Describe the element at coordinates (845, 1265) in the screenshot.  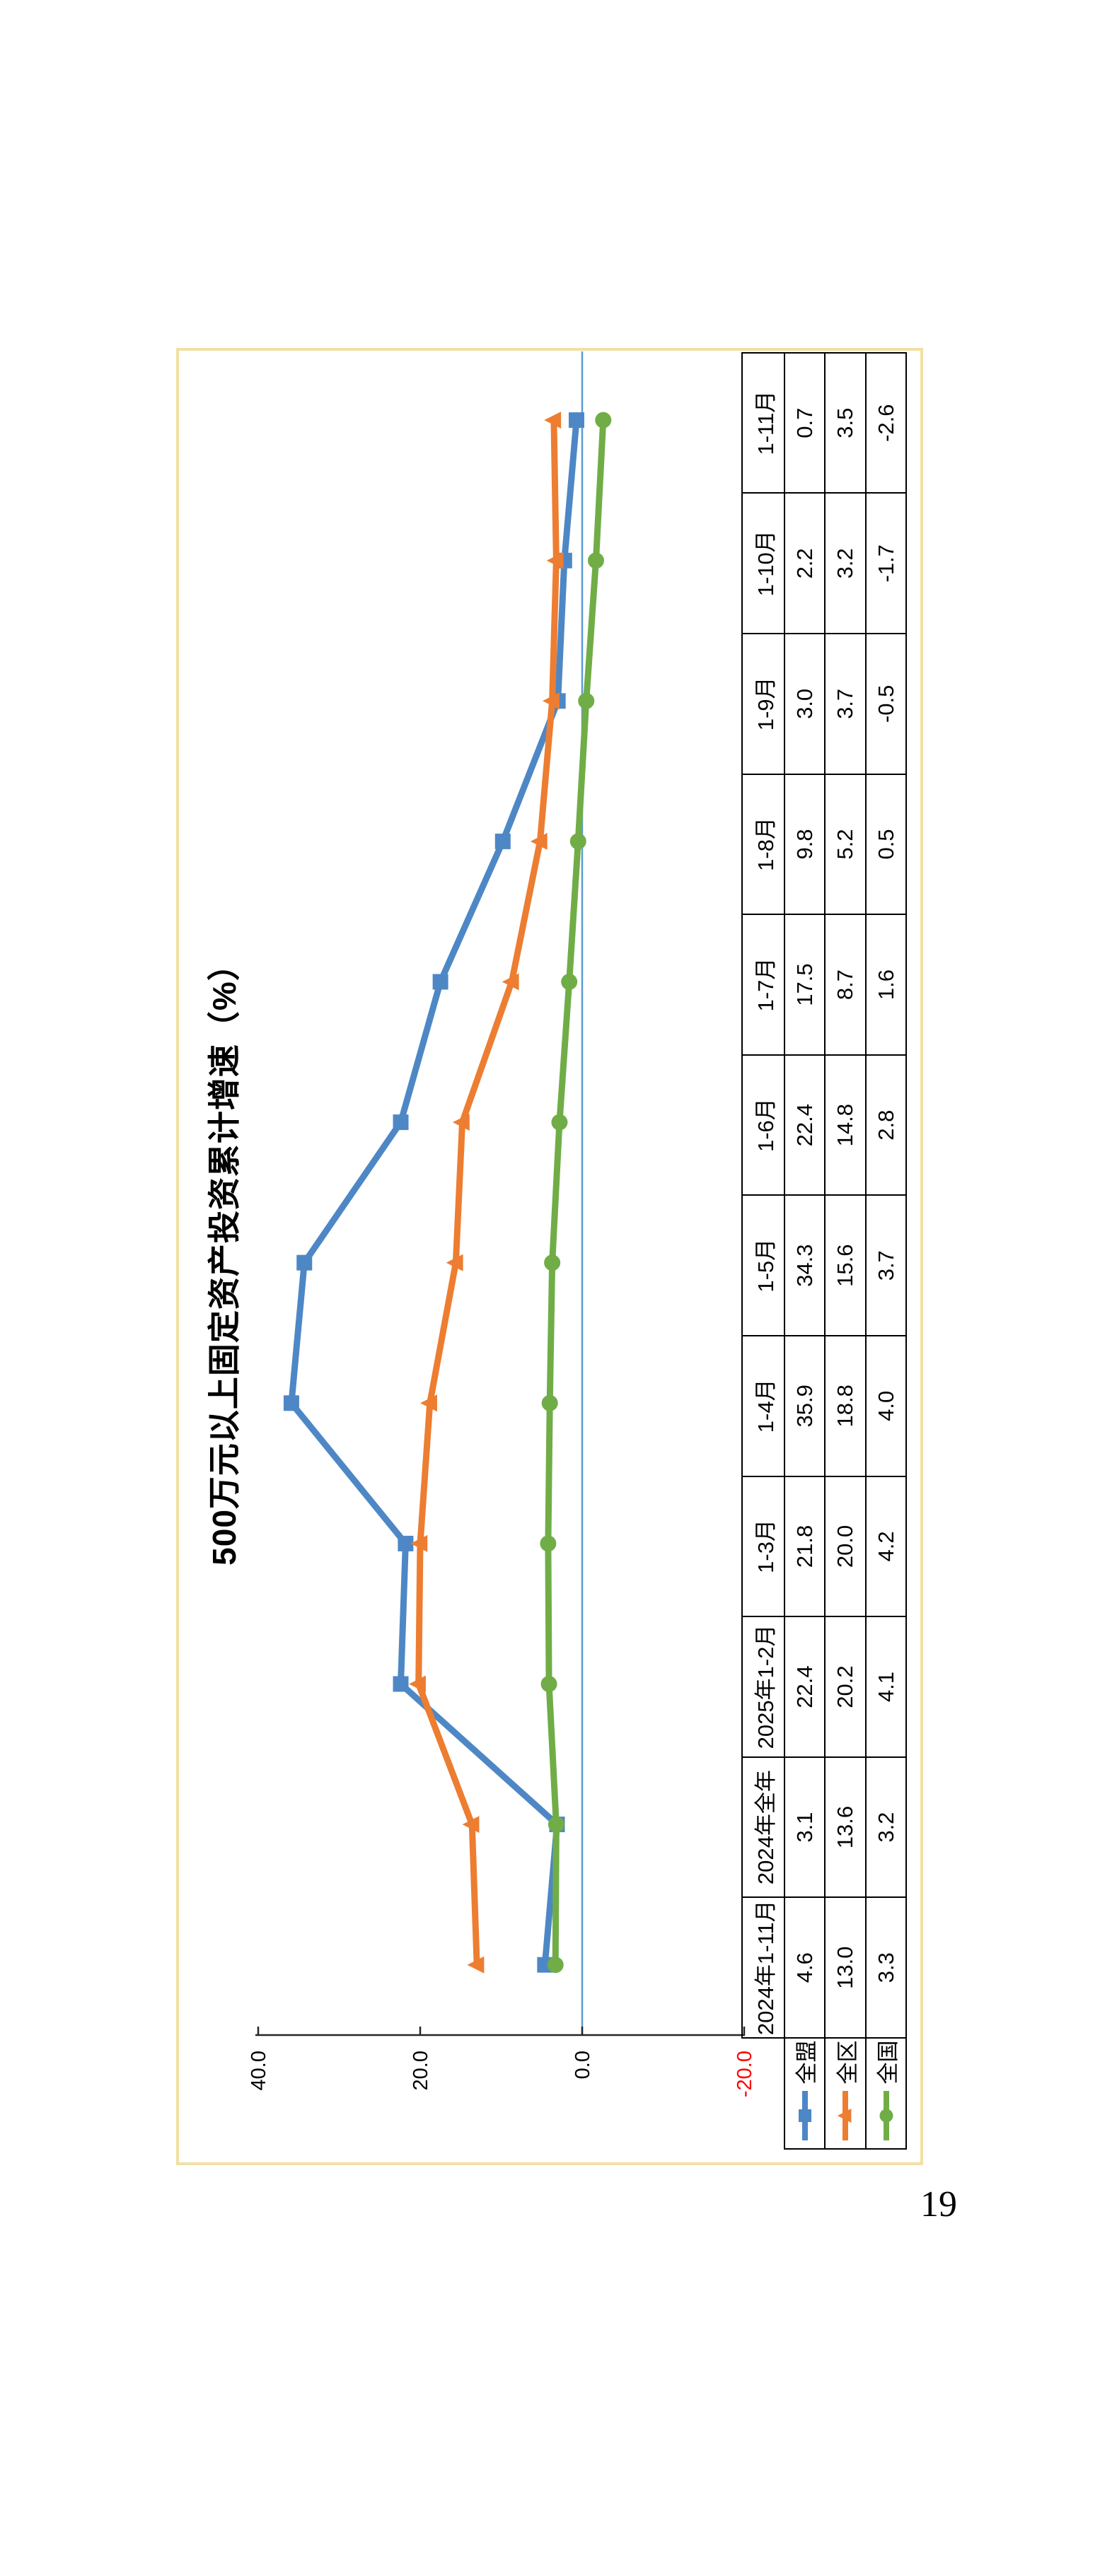
I see `table-value-cell: 15.6` at that location.